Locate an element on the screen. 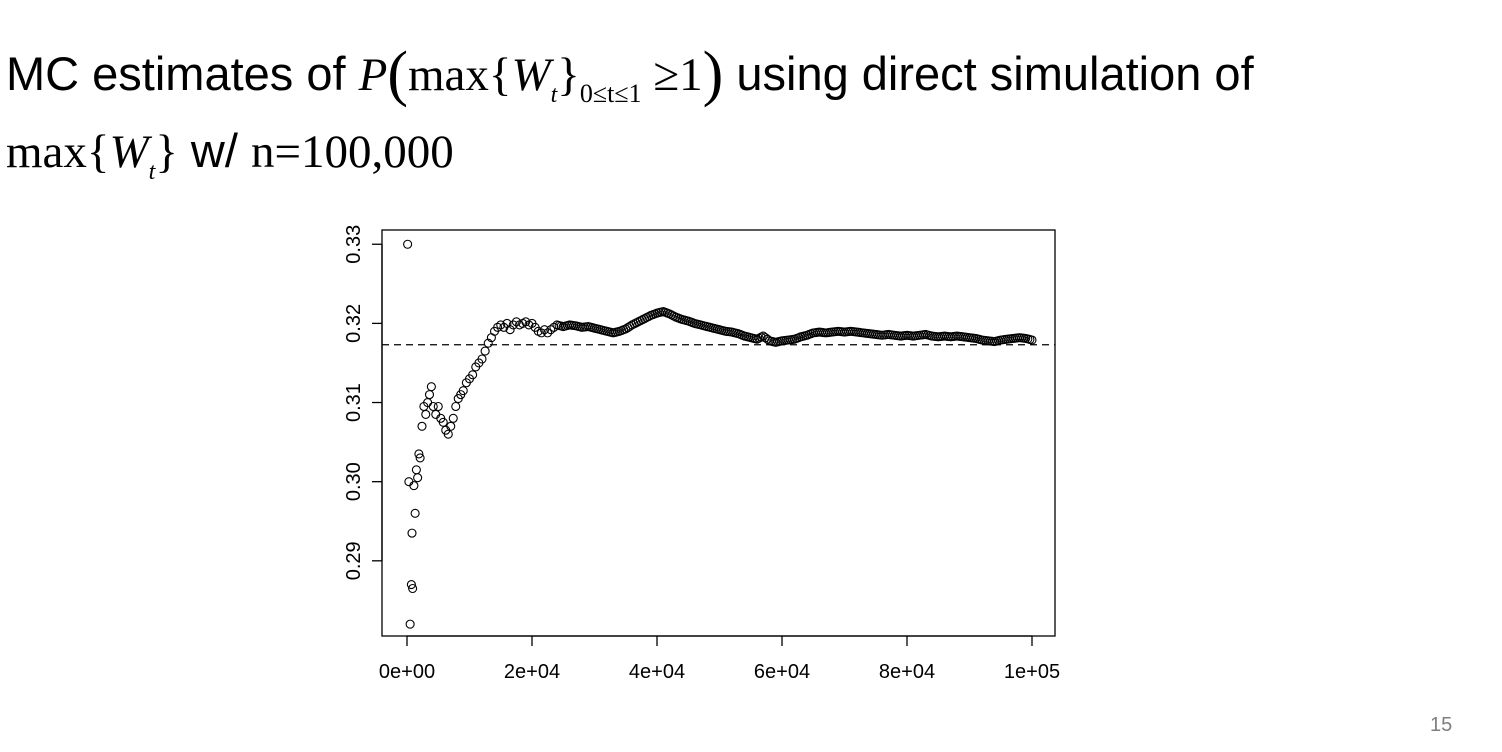  x-axis: 0e+00 2e+04 4e+04 6e+04 8e+04 1e+05 is located at coordinates (719, 659).